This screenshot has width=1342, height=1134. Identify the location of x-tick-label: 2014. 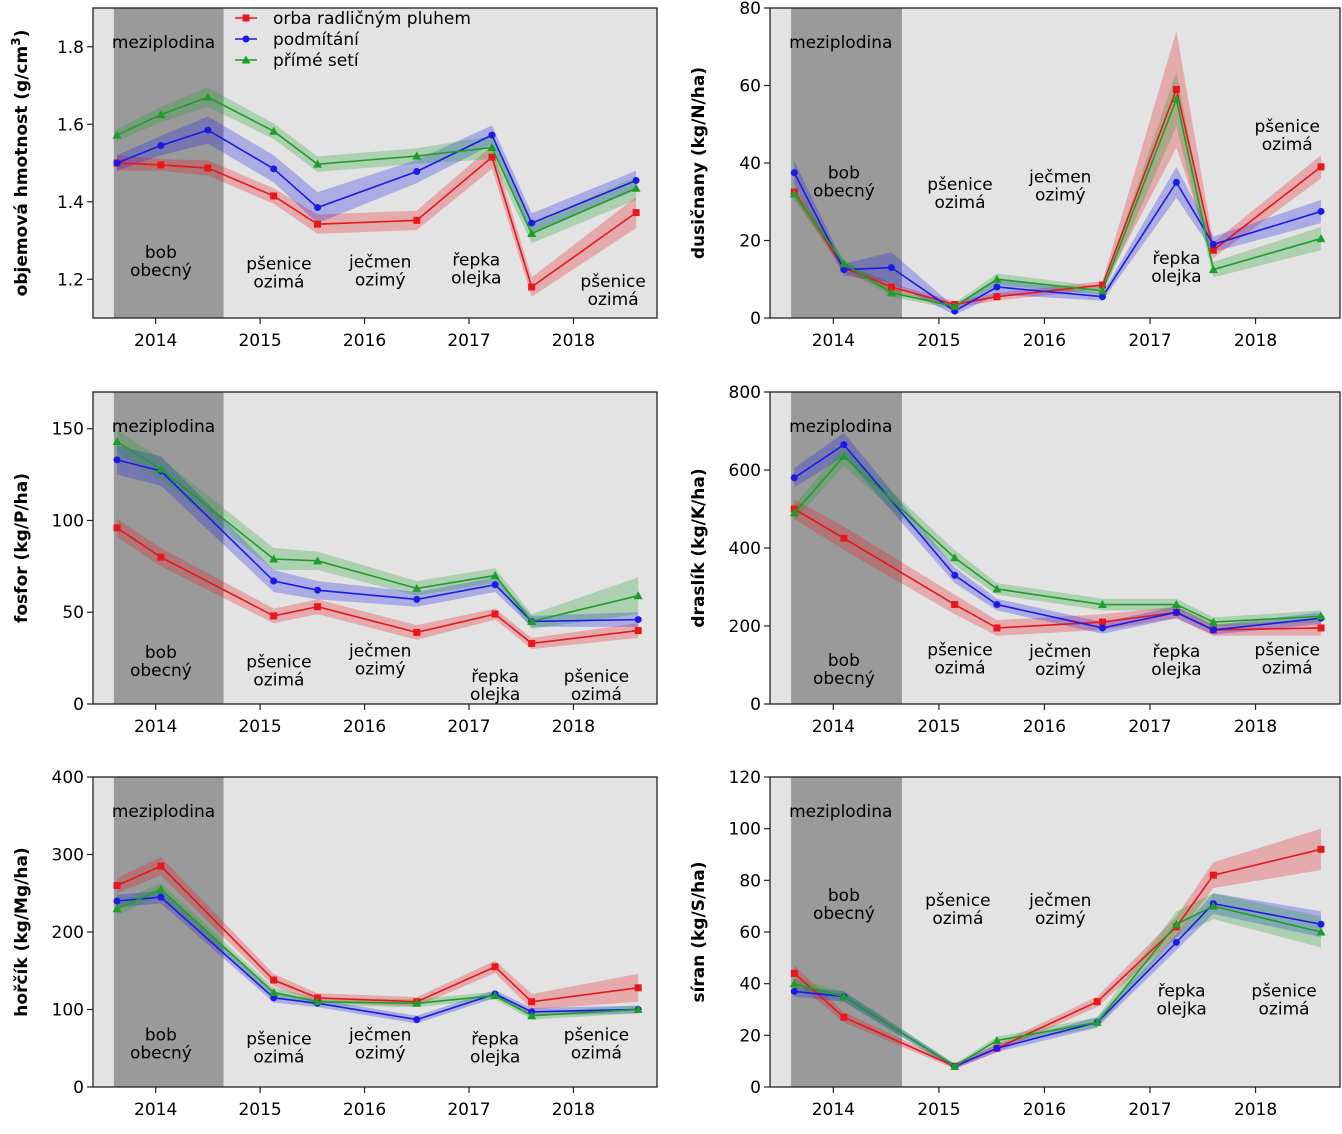
(833, 727).